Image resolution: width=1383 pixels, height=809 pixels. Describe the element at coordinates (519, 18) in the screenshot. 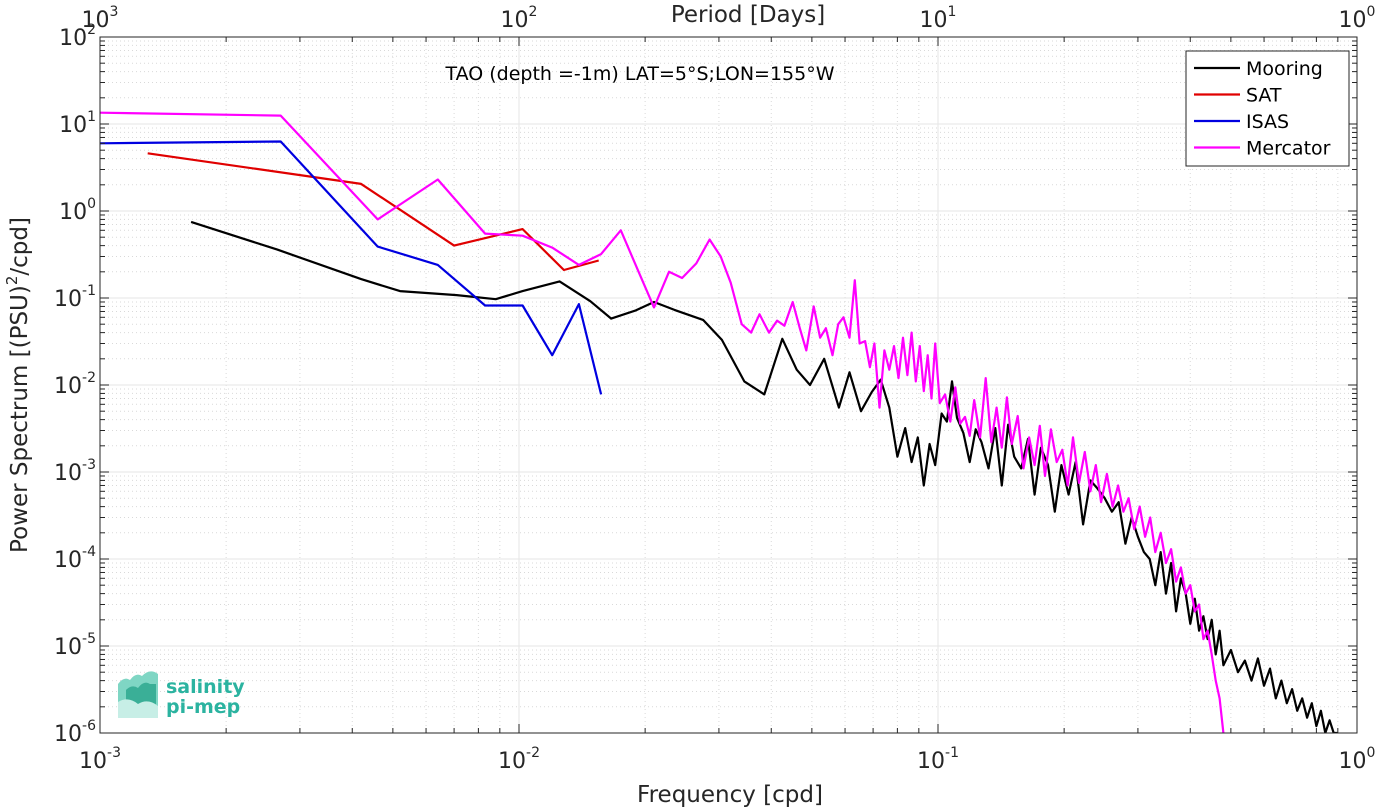

I see `top-x-tick-label: 10²` at that location.